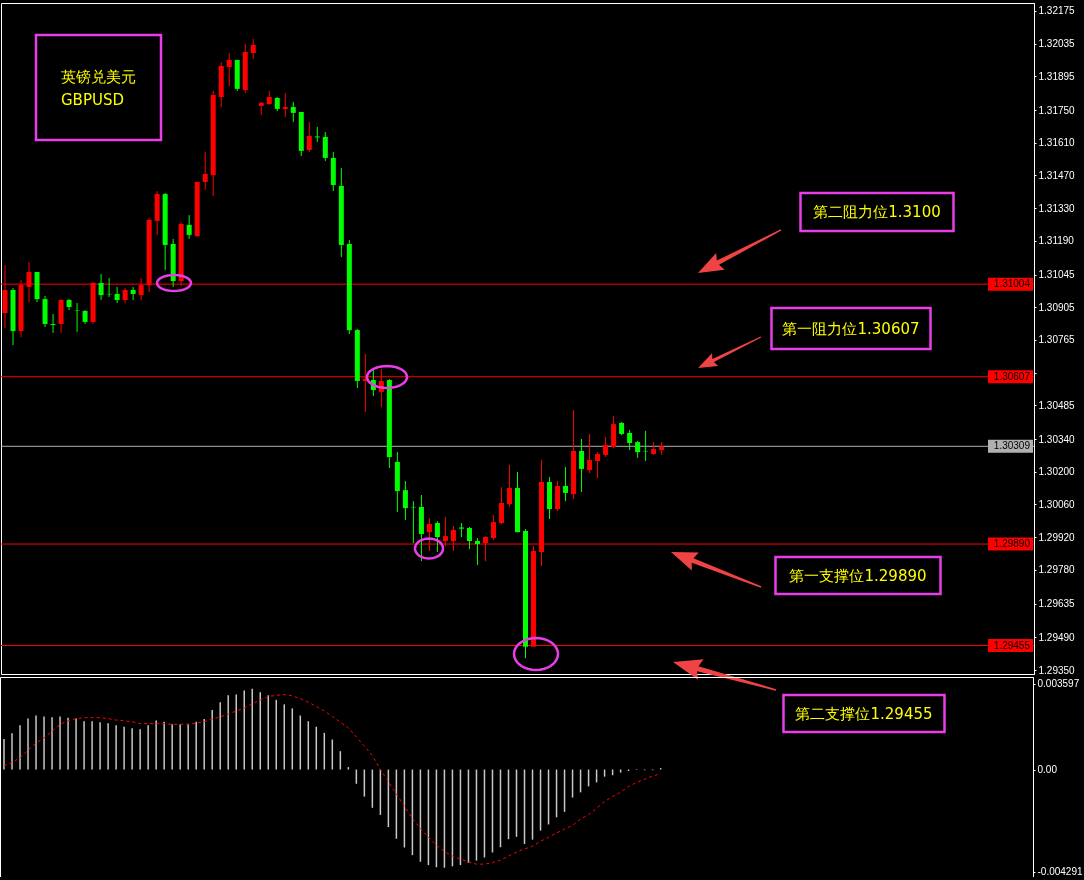 This screenshot has width=1084, height=880. I want to click on y-tick-label: 1.30485, so click(1057, 405).